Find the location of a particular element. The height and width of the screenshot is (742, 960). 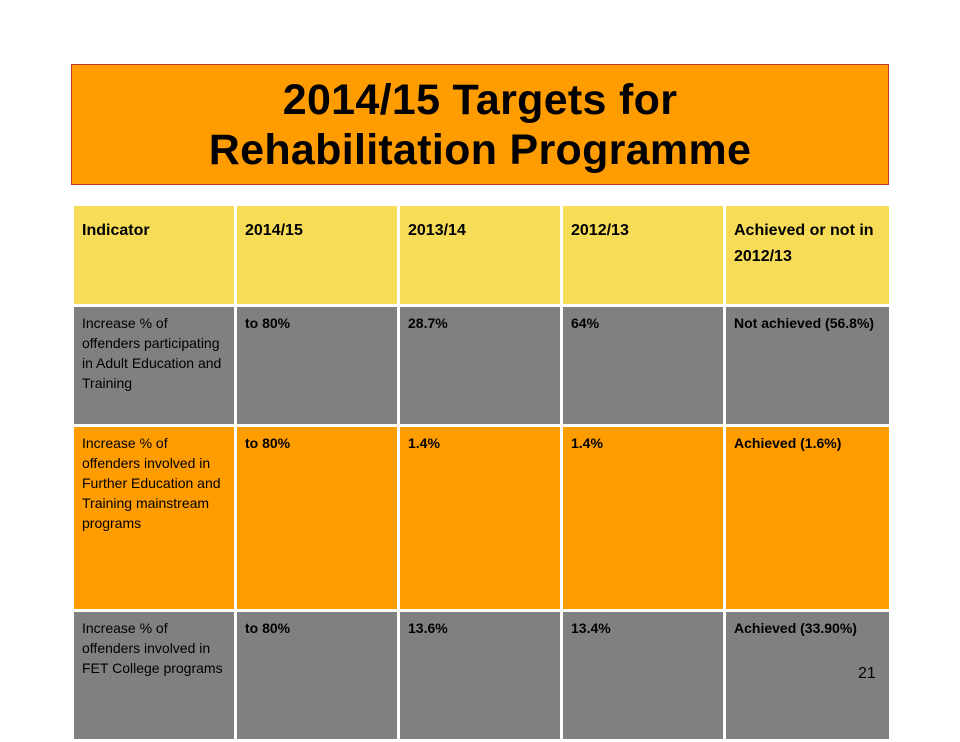

header-achieved: Achieved or not in 2012/13 is located at coordinates (807, 255).